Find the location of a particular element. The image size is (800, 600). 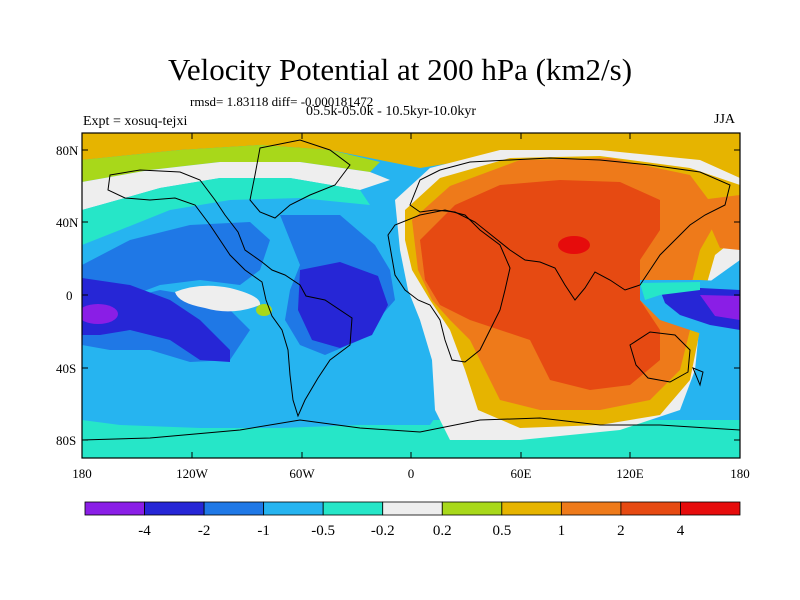

colorbar-label: -1 is located at coordinates (263, 531).